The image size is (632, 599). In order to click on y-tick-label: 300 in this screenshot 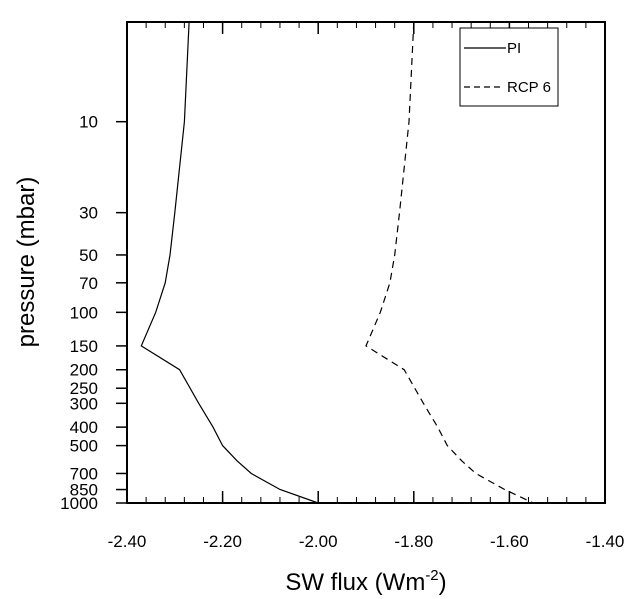, I will do `click(84, 403)`.